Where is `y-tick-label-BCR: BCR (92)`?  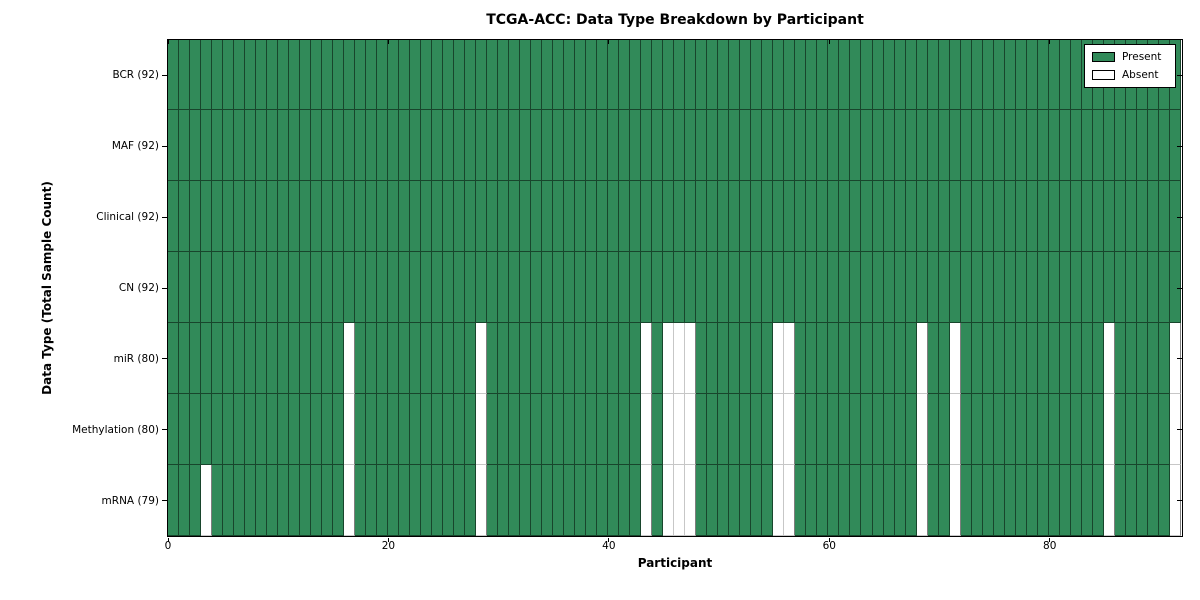
y-tick-label-BCR: BCR (92) is located at coordinates (135, 75).